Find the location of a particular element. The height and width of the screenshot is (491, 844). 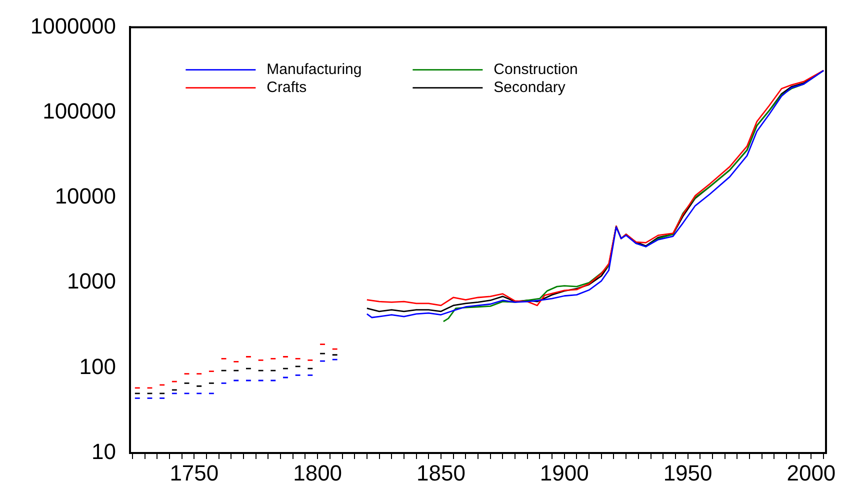

x-tick-label: 1850 is located at coordinates (441, 473).